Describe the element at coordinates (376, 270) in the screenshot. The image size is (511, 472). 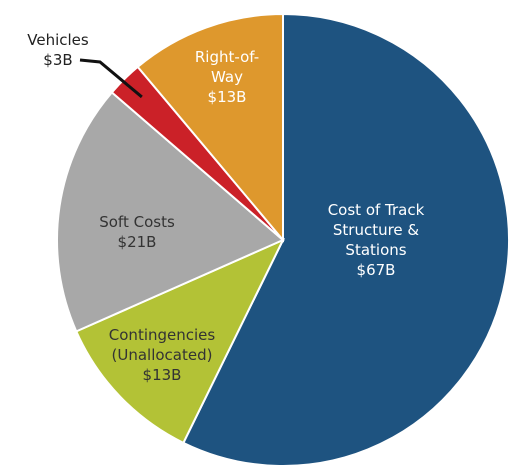
I see `slice-value: $67B` at that location.